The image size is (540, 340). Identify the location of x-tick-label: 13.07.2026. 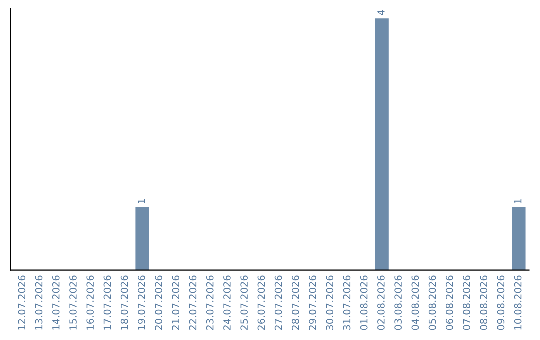
(39, 303).